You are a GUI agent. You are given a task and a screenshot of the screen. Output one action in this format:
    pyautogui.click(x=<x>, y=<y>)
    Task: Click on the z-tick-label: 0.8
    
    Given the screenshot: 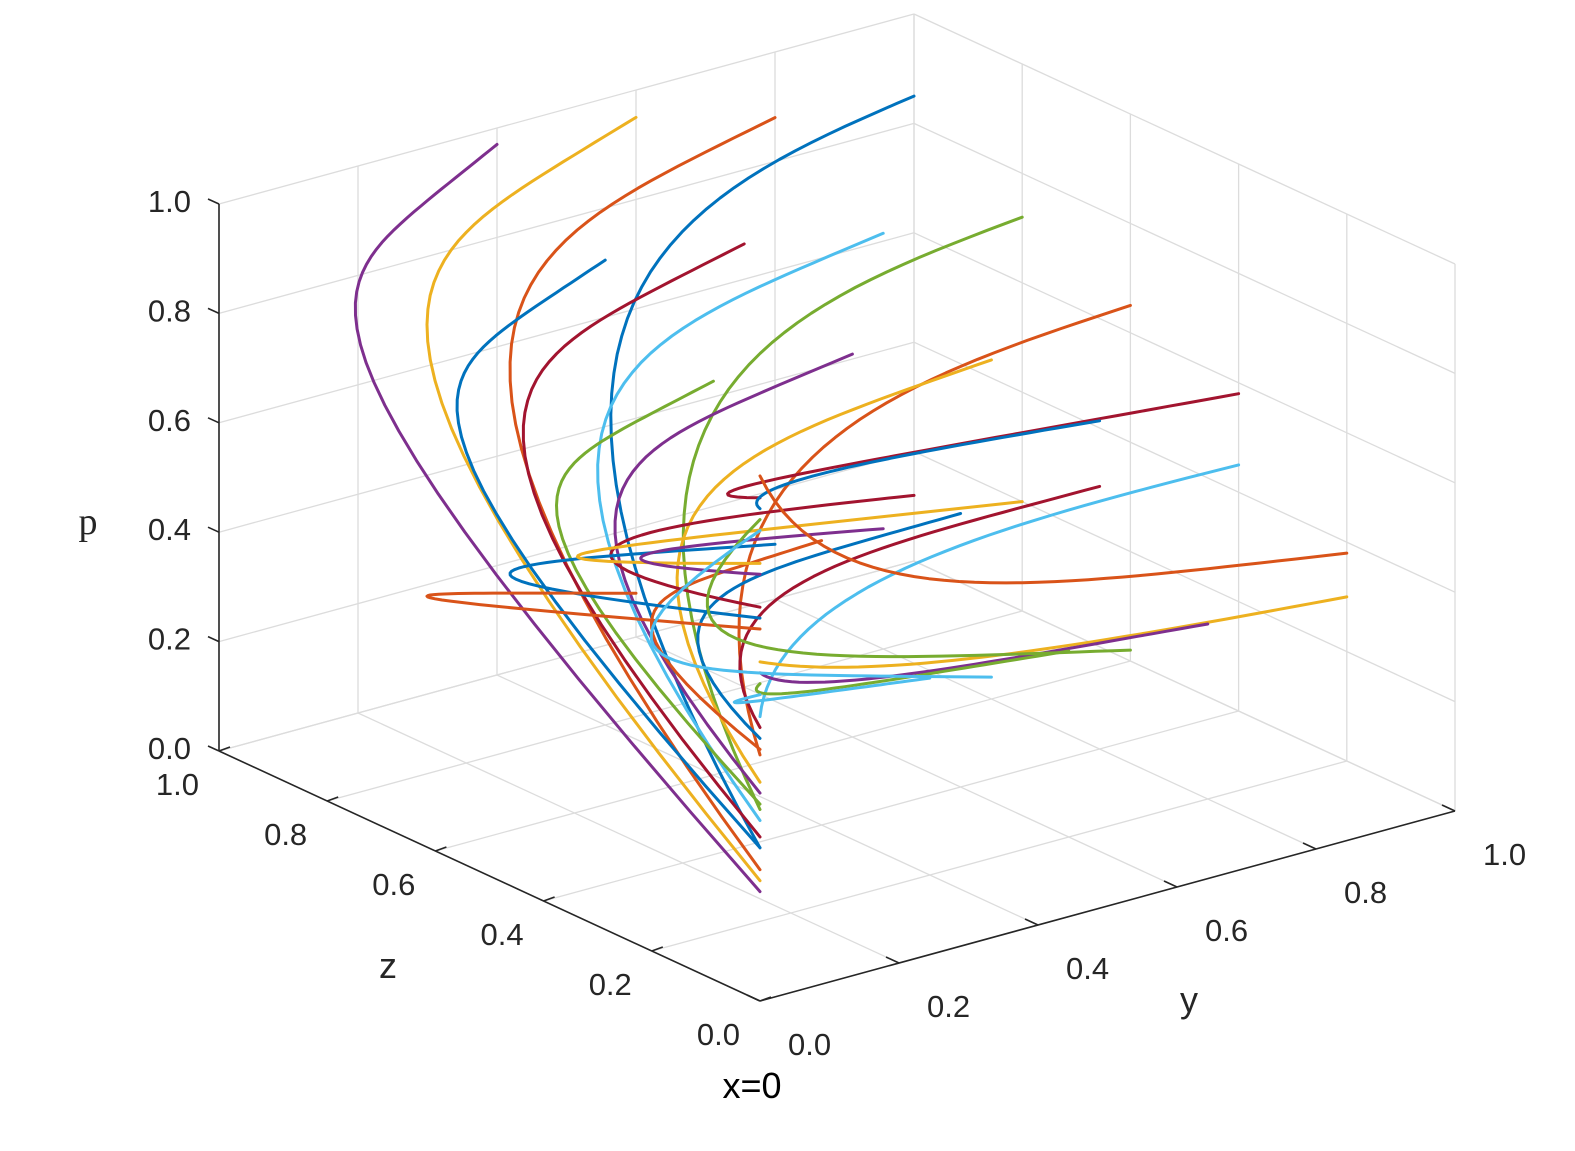 What is the action you would take?
    pyautogui.click(x=285, y=834)
    